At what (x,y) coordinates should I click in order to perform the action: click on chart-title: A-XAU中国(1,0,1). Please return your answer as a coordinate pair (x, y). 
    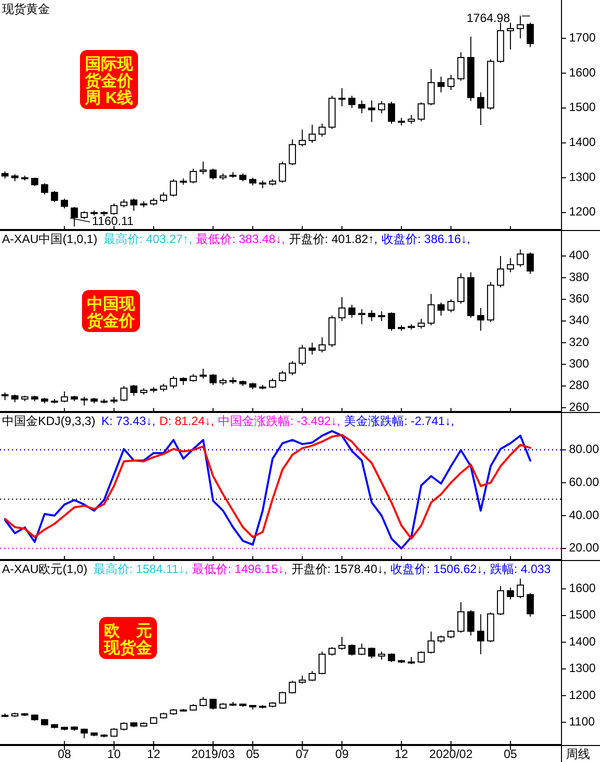
    Looking at the image, I should click on (50, 239).